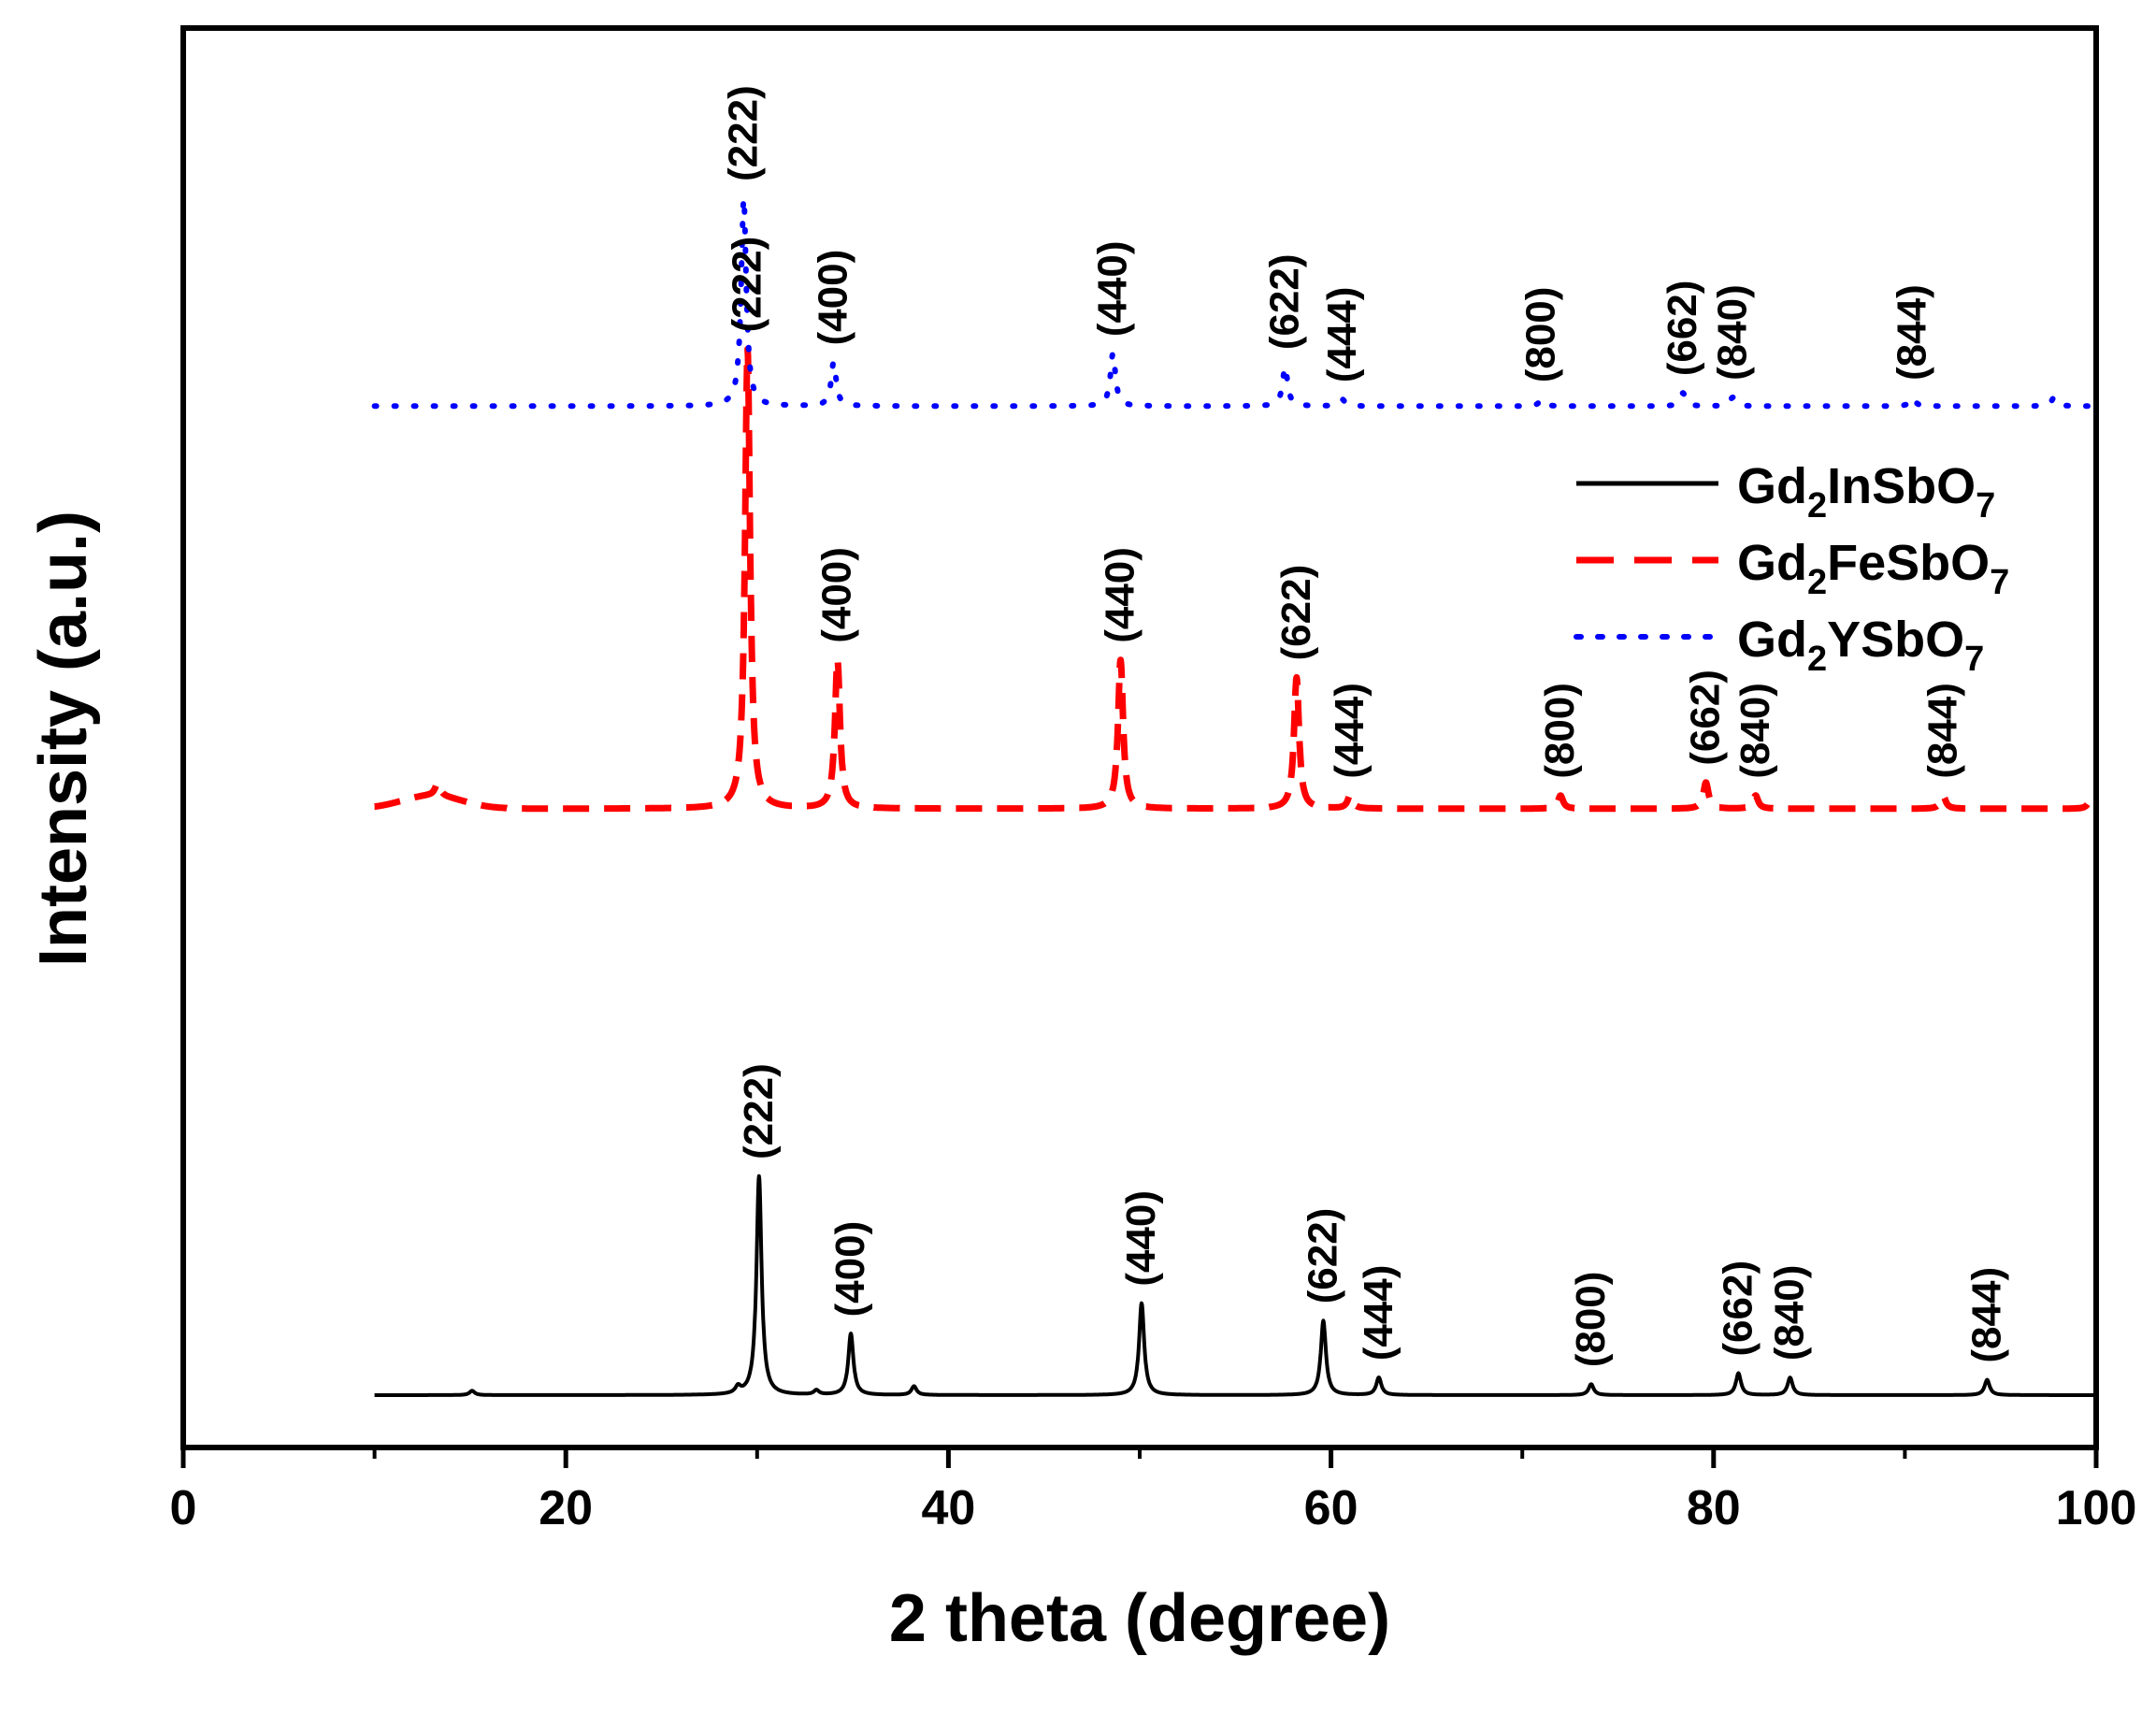 Image resolution: width=2156 pixels, height=1714 pixels. Describe the element at coordinates (1866, 492) in the screenshot. I see `legend-label-1: Gd2InSbO7` at that location.